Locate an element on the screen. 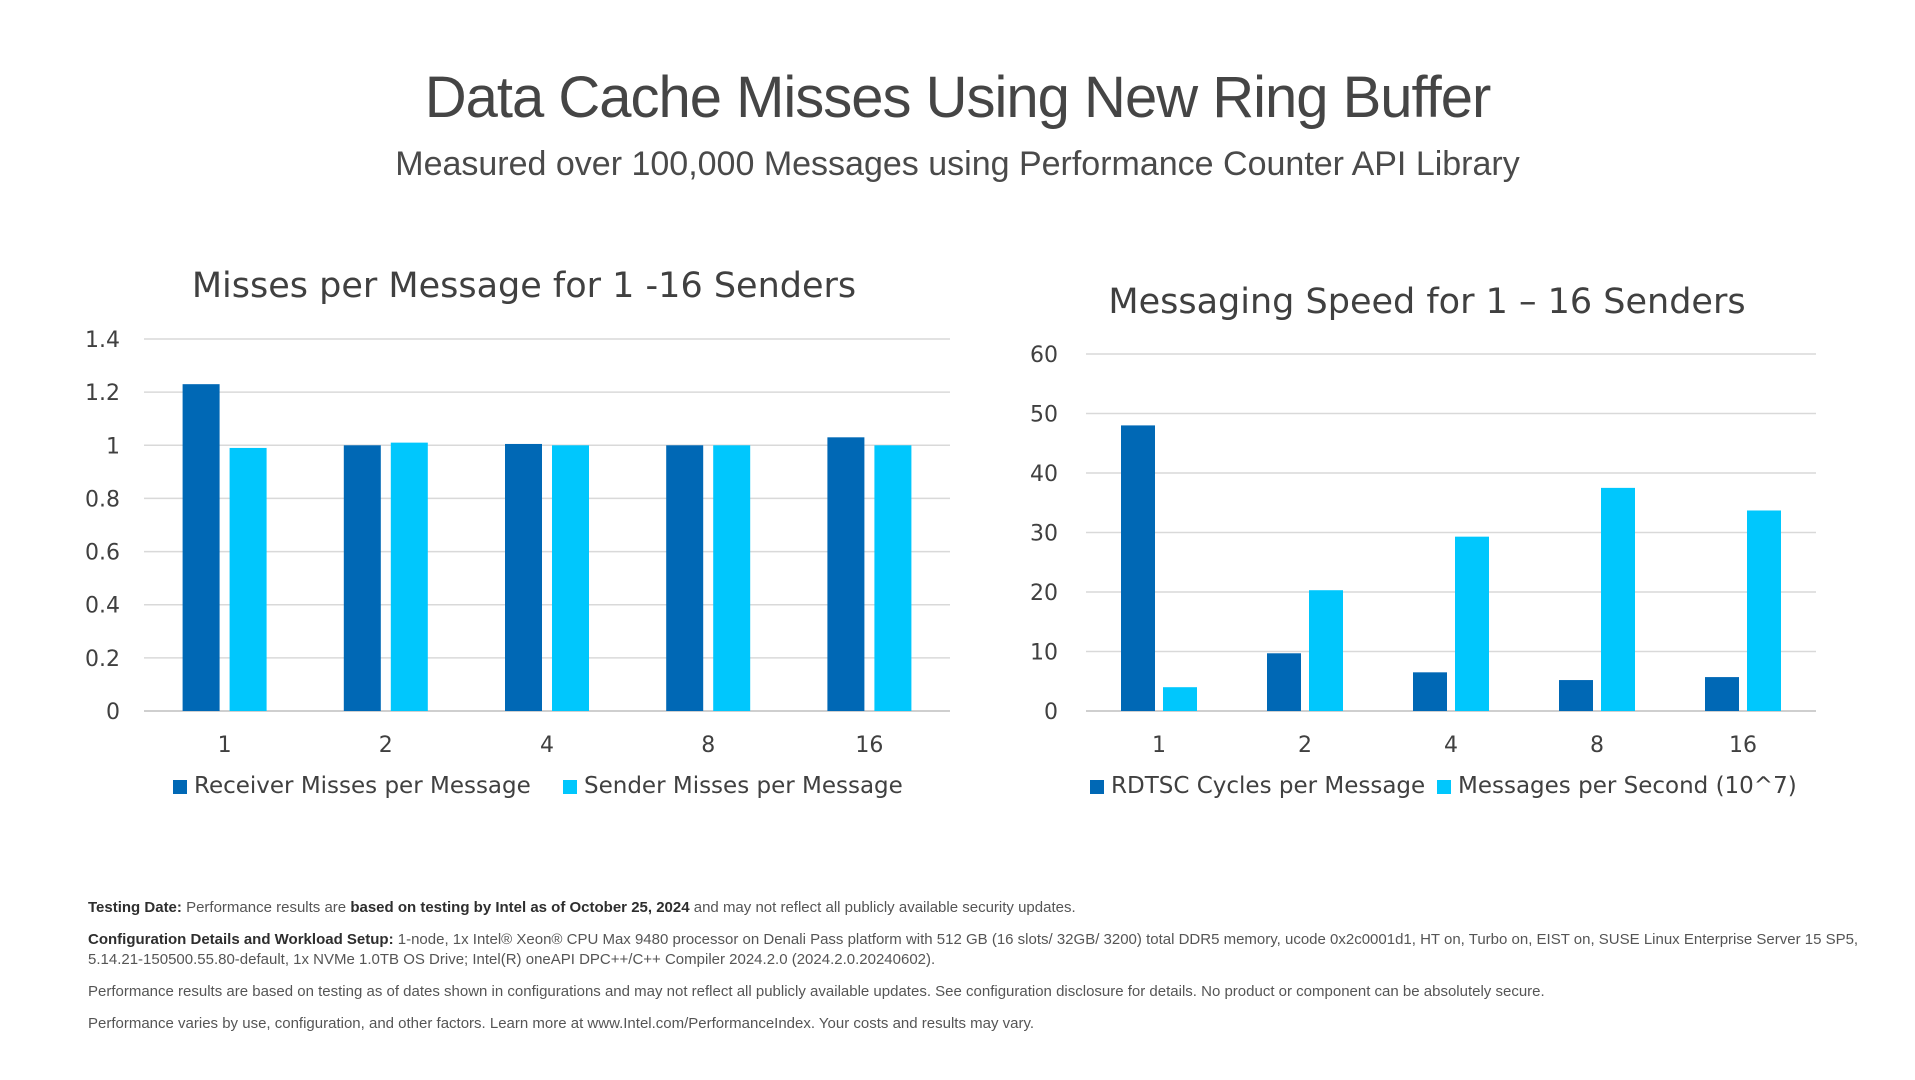 The width and height of the screenshot is (1915, 1080). chart1-ytick-label: 1.2 is located at coordinates (102, 393).